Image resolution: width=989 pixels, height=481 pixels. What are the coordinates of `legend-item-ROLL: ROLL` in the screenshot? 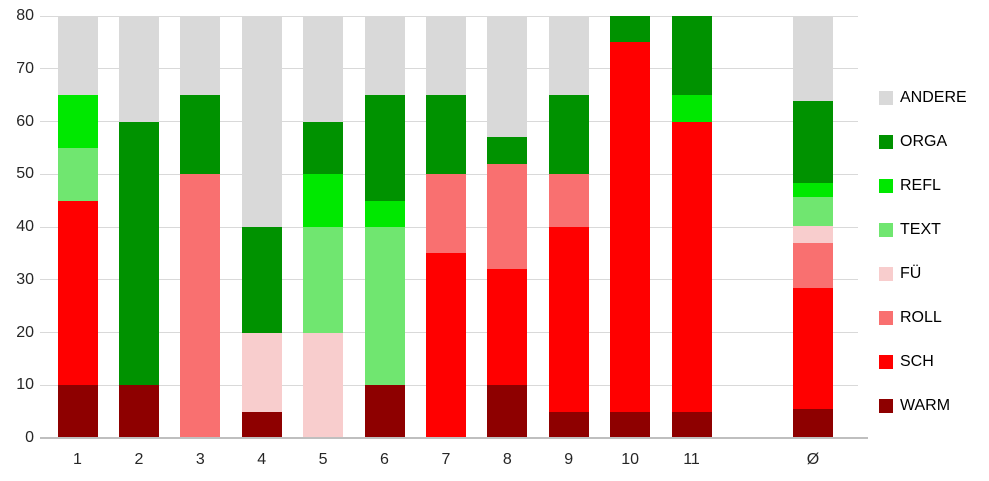 It's located at (923, 318).